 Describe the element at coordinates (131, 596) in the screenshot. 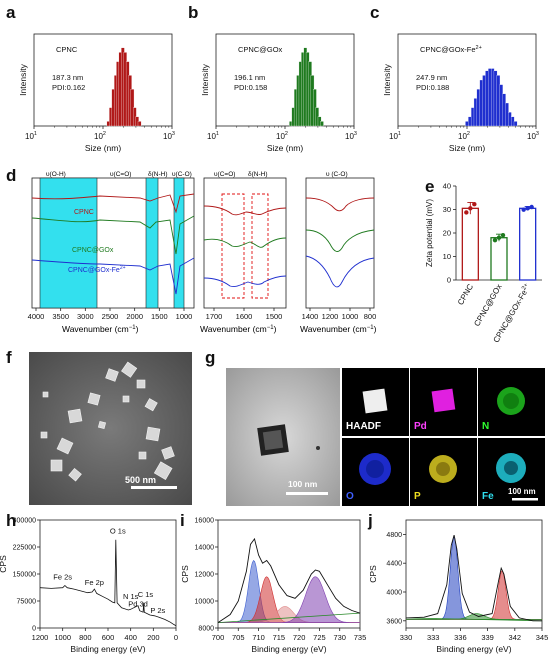

I see `xps-h-peak-n1s: N 1s` at that location.